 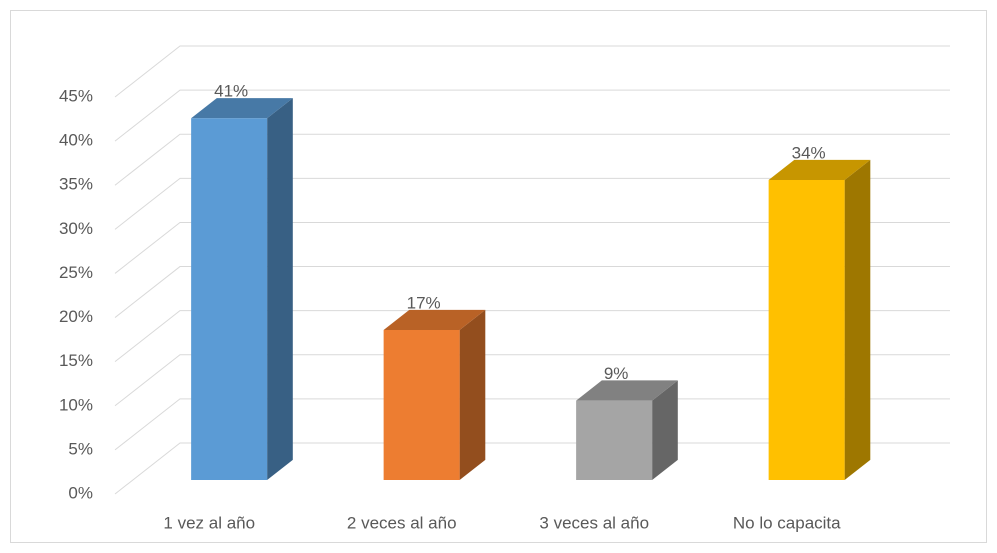 What do you see at coordinates (616, 373) in the screenshot?
I see `value-label: 9%` at bounding box center [616, 373].